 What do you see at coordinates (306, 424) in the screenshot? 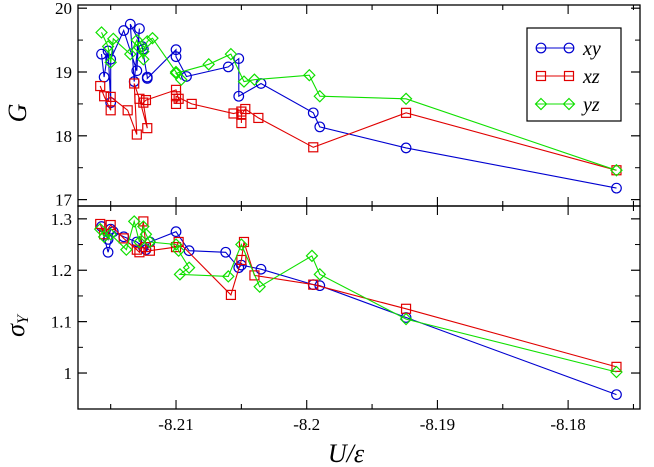
I see `x-tick-label: -8.2` at bounding box center [306, 424].